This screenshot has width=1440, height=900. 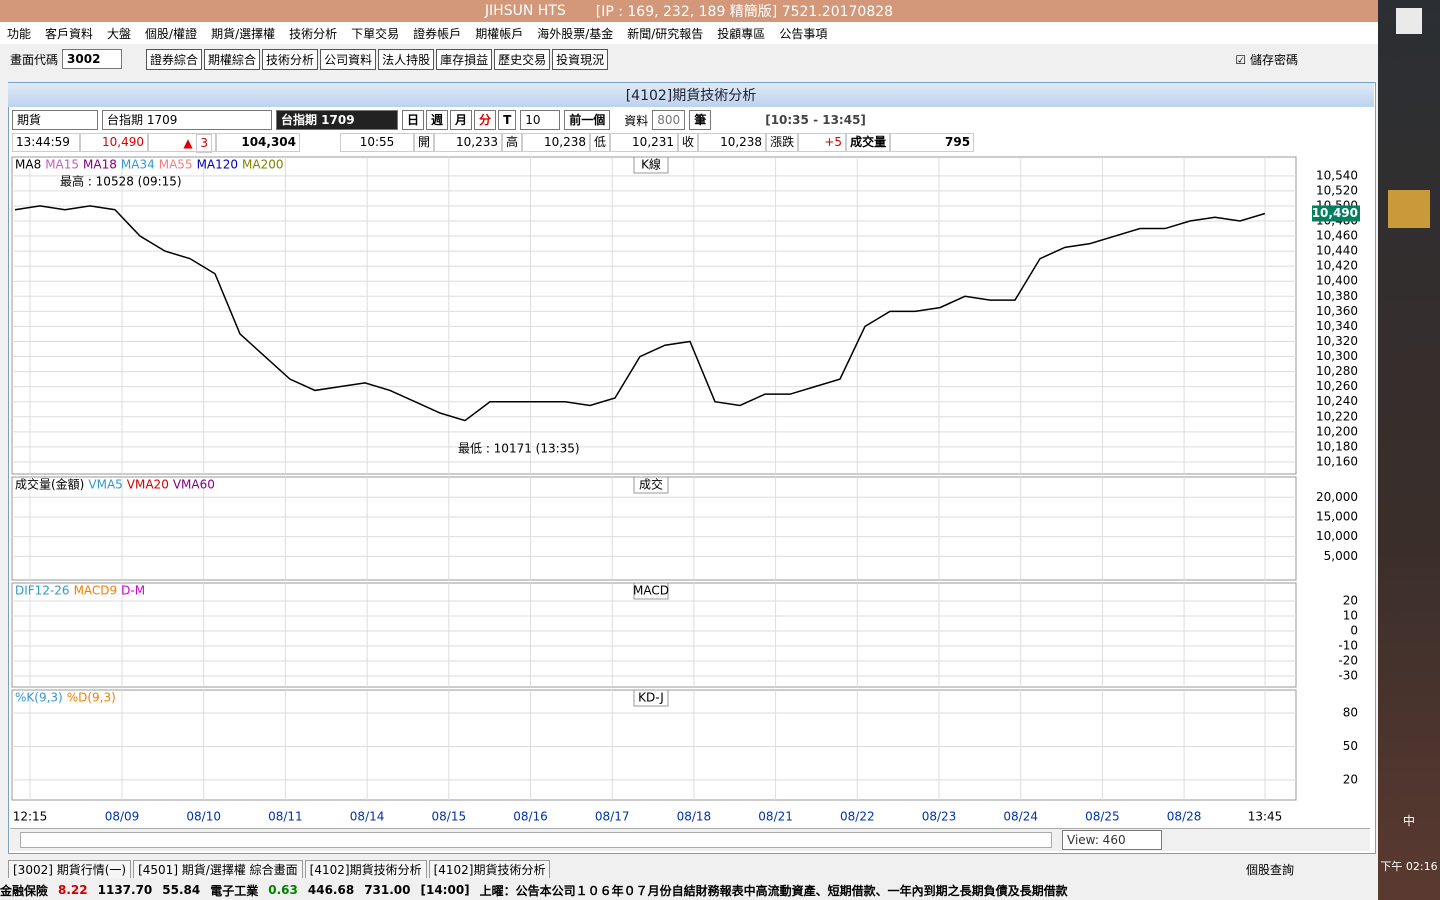 I want to click on menu-item: 功能, so click(x=19, y=33).